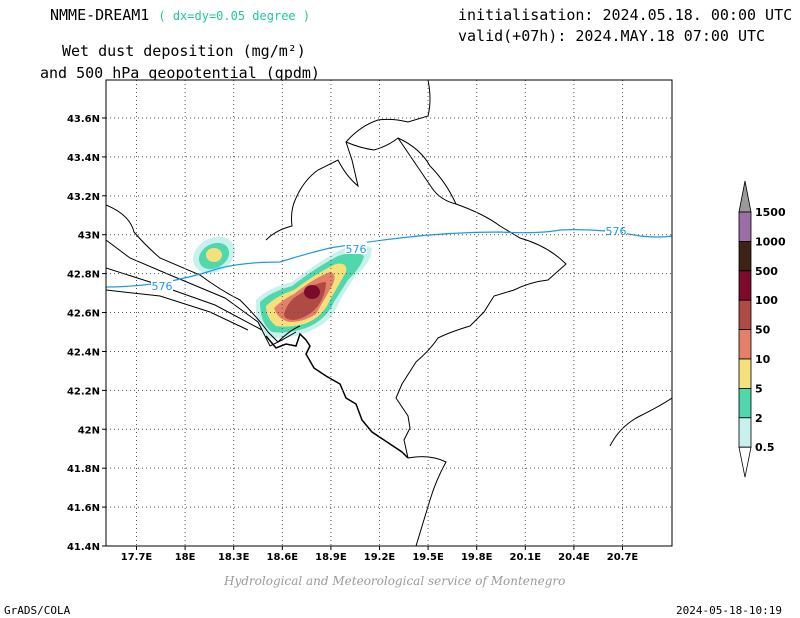  I want to click on lon-label: 19.2E, so click(380, 557).